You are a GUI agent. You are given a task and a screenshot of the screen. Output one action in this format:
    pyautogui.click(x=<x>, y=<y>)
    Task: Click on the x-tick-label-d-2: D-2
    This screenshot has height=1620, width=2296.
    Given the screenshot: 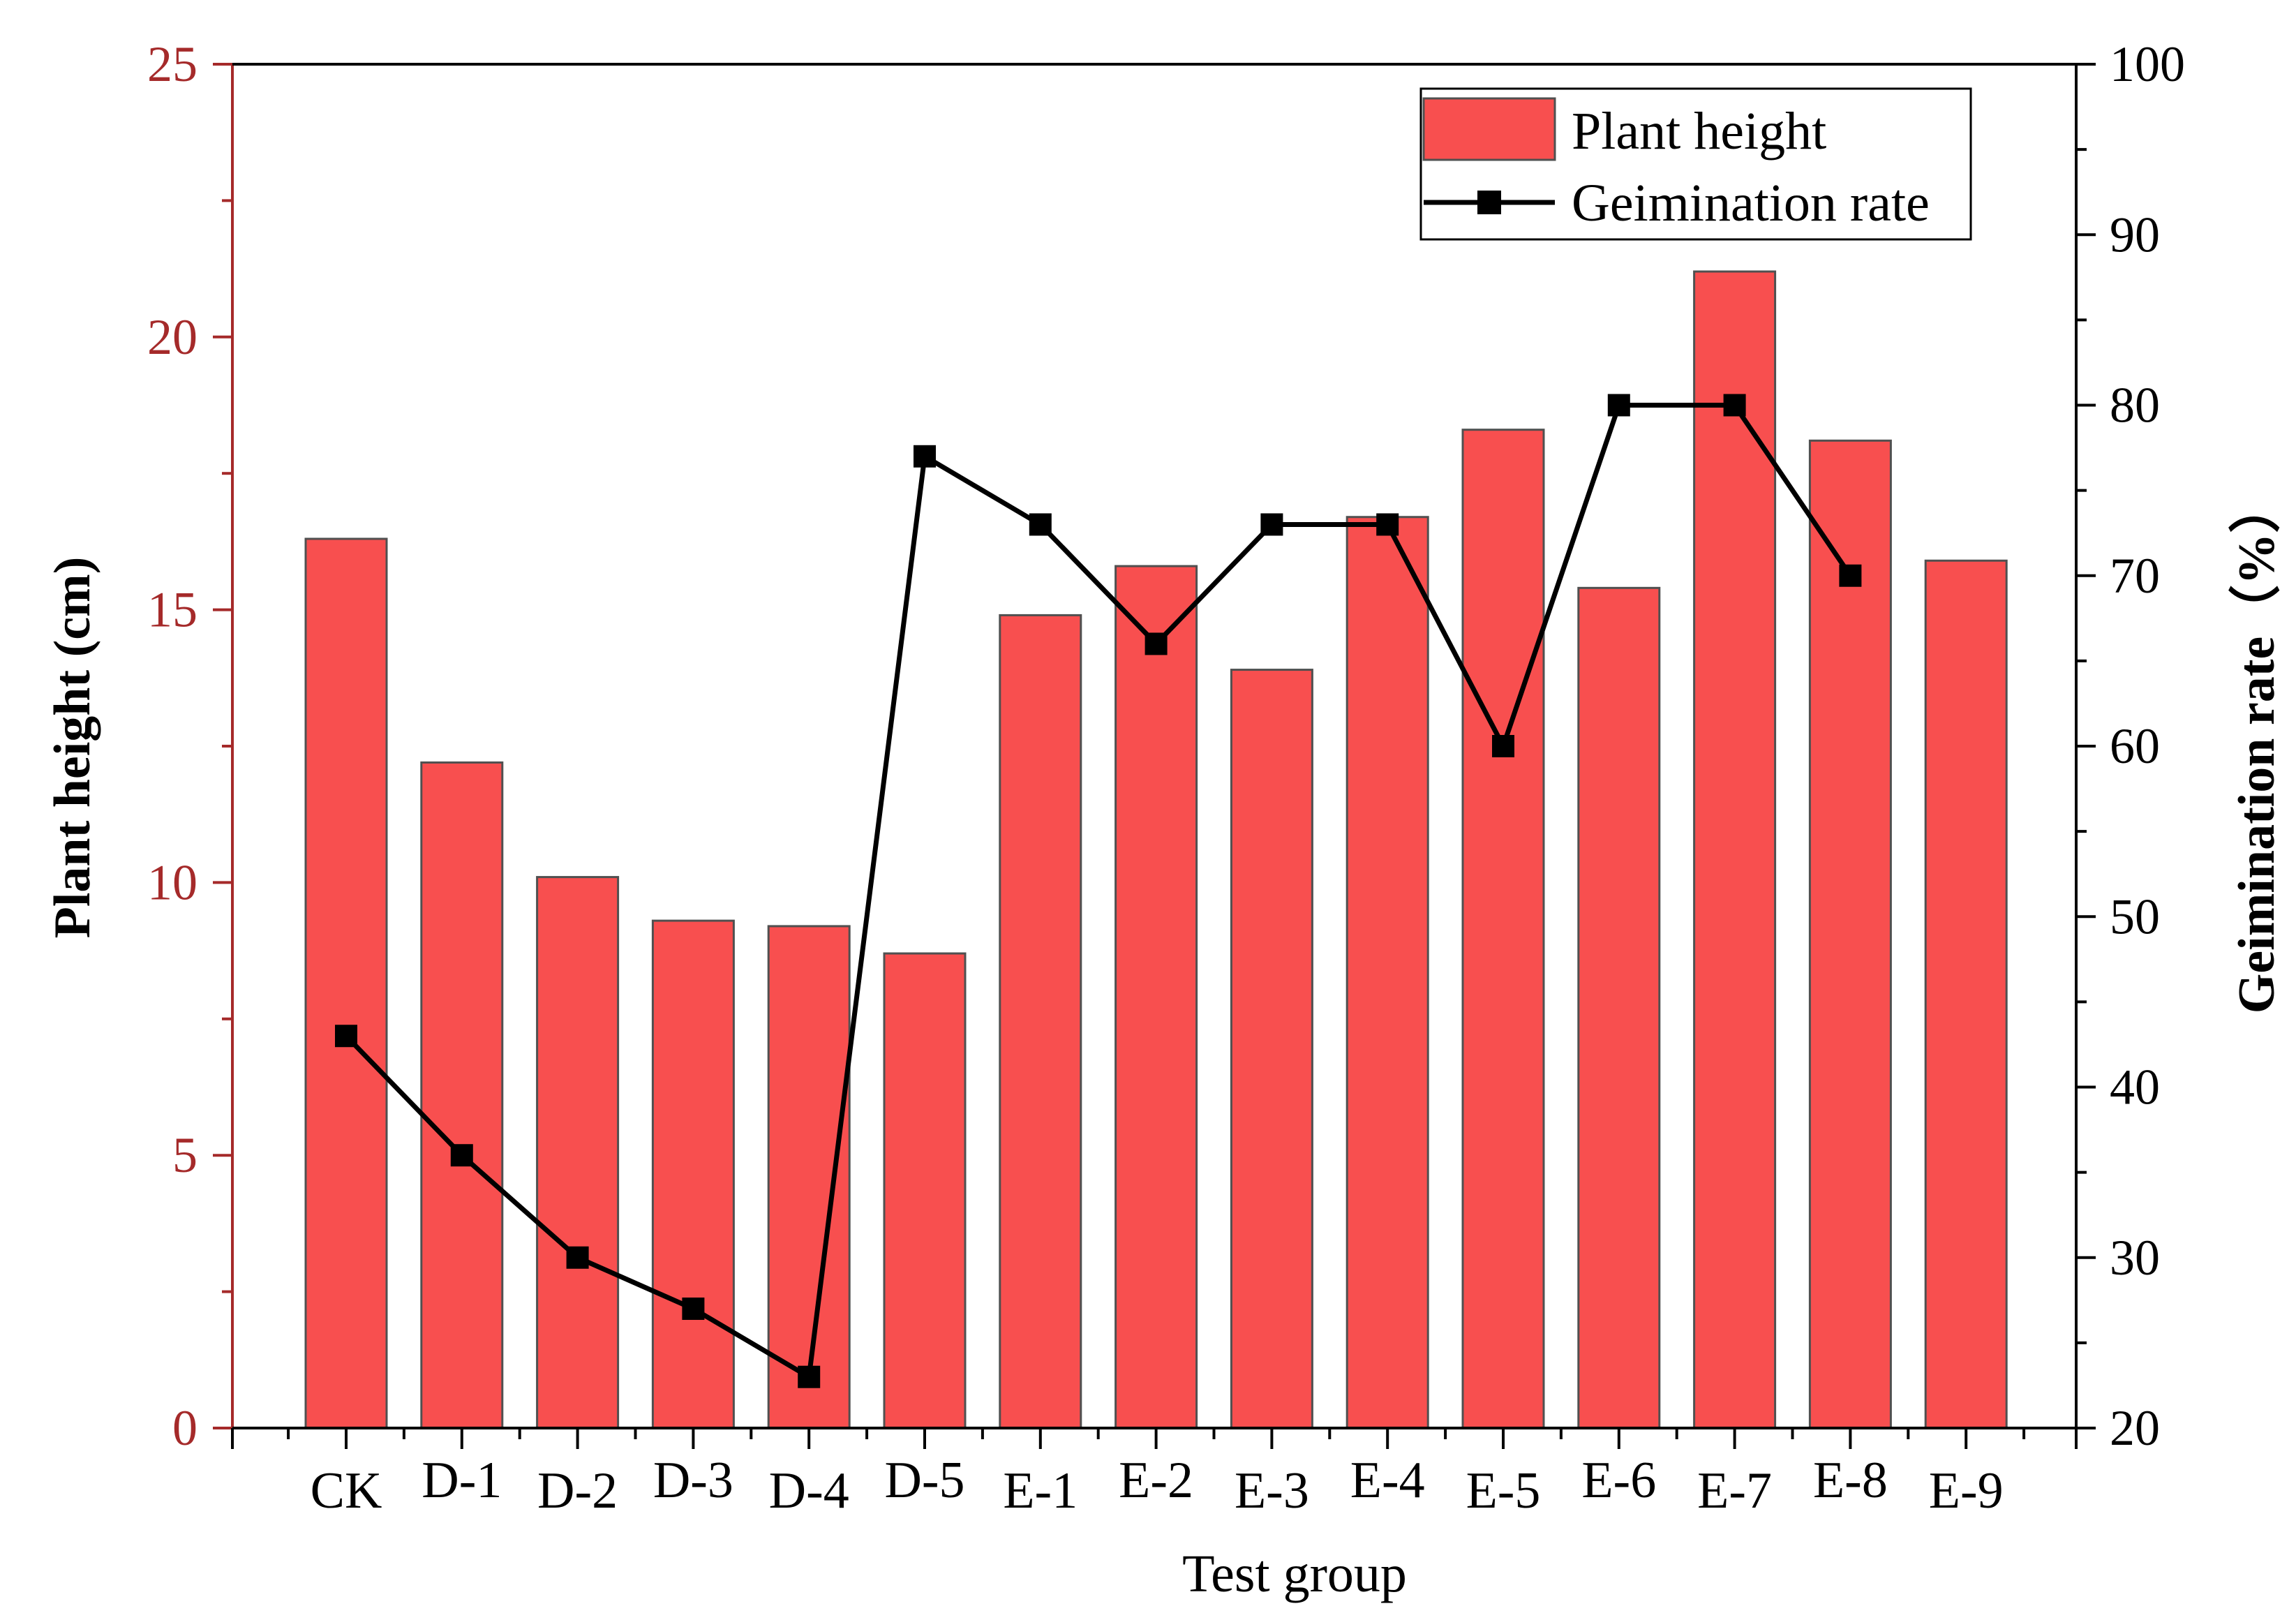 What is the action you would take?
    pyautogui.click(x=577, y=1490)
    